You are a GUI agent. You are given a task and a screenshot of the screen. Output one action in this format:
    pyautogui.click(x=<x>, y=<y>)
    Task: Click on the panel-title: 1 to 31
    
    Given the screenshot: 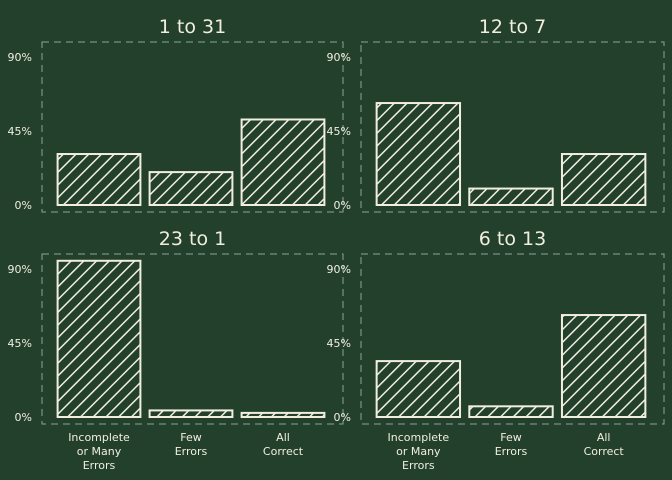 What is the action you would take?
    pyautogui.click(x=192, y=27)
    